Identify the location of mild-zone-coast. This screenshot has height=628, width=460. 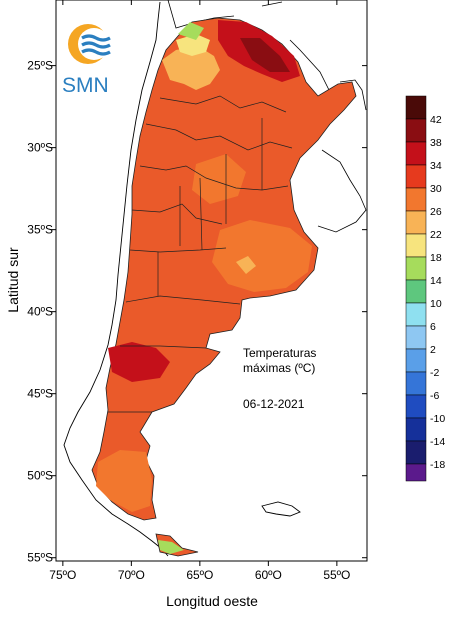
(246, 265).